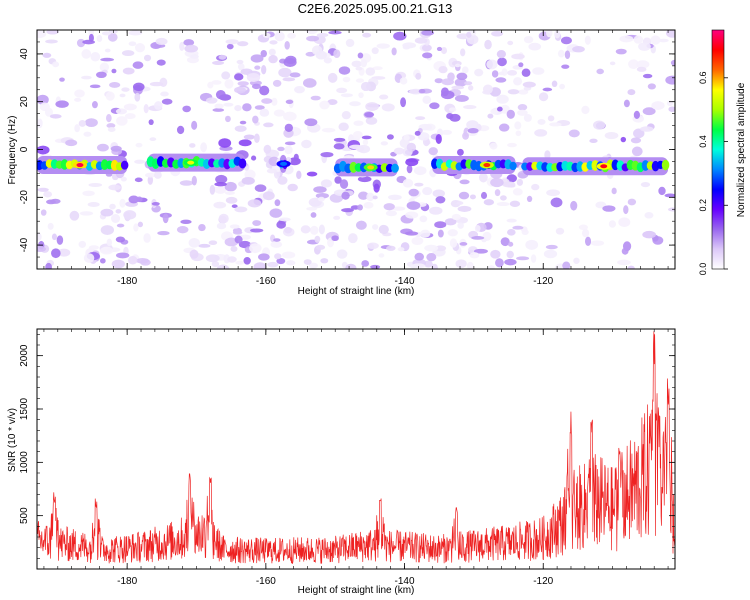  What do you see at coordinates (24, 54) in the screenshot?
I see `y-tick-label: 40` at bounding box center [24, 54].